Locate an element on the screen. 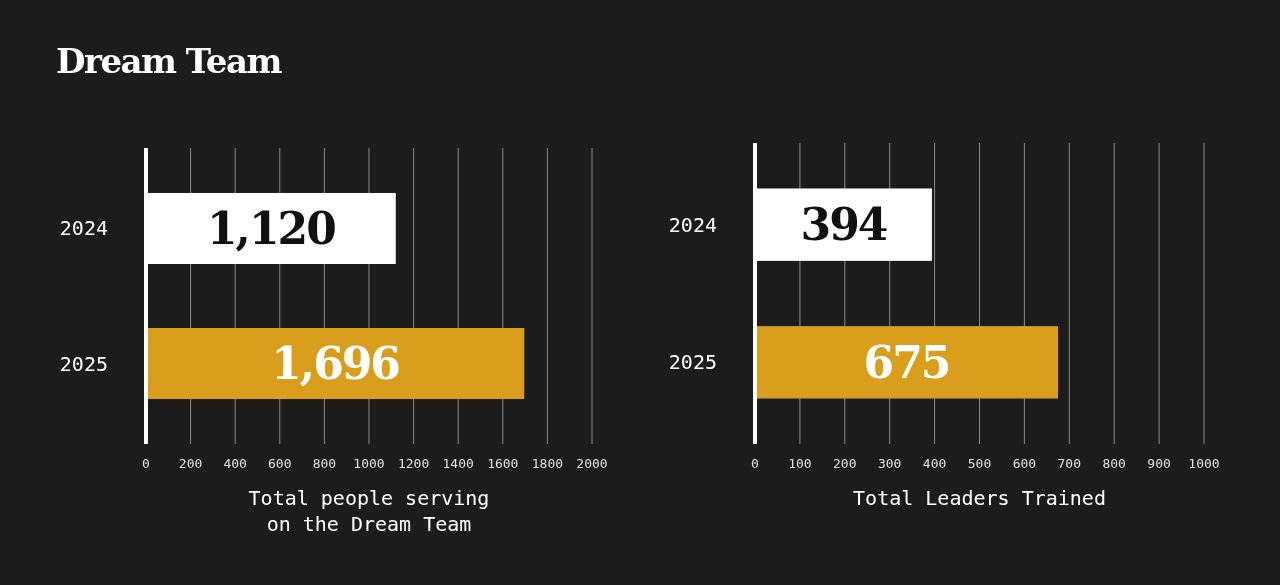  x-tick-label: 700 is located at coordinates (1069, 463).